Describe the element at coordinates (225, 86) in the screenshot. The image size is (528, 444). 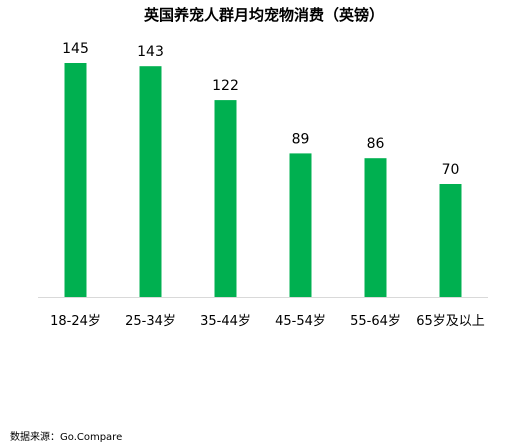
I see `value-label-3: 122` at that location.